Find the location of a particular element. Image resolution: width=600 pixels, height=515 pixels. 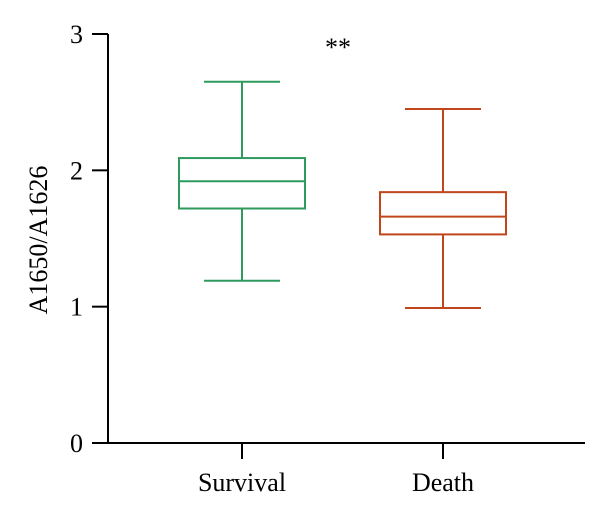

box-death is located at coordinates (443, 208).